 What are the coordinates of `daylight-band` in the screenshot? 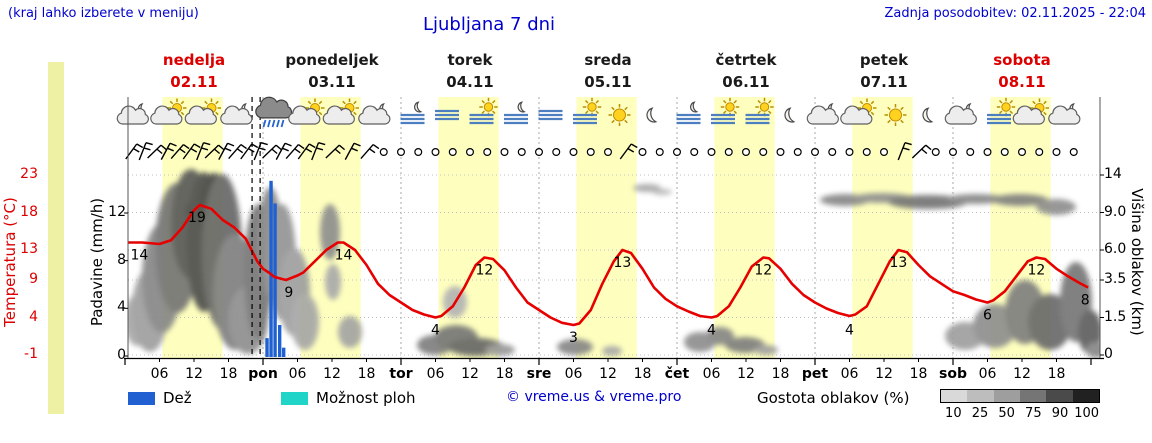 It's located at (606, 227).